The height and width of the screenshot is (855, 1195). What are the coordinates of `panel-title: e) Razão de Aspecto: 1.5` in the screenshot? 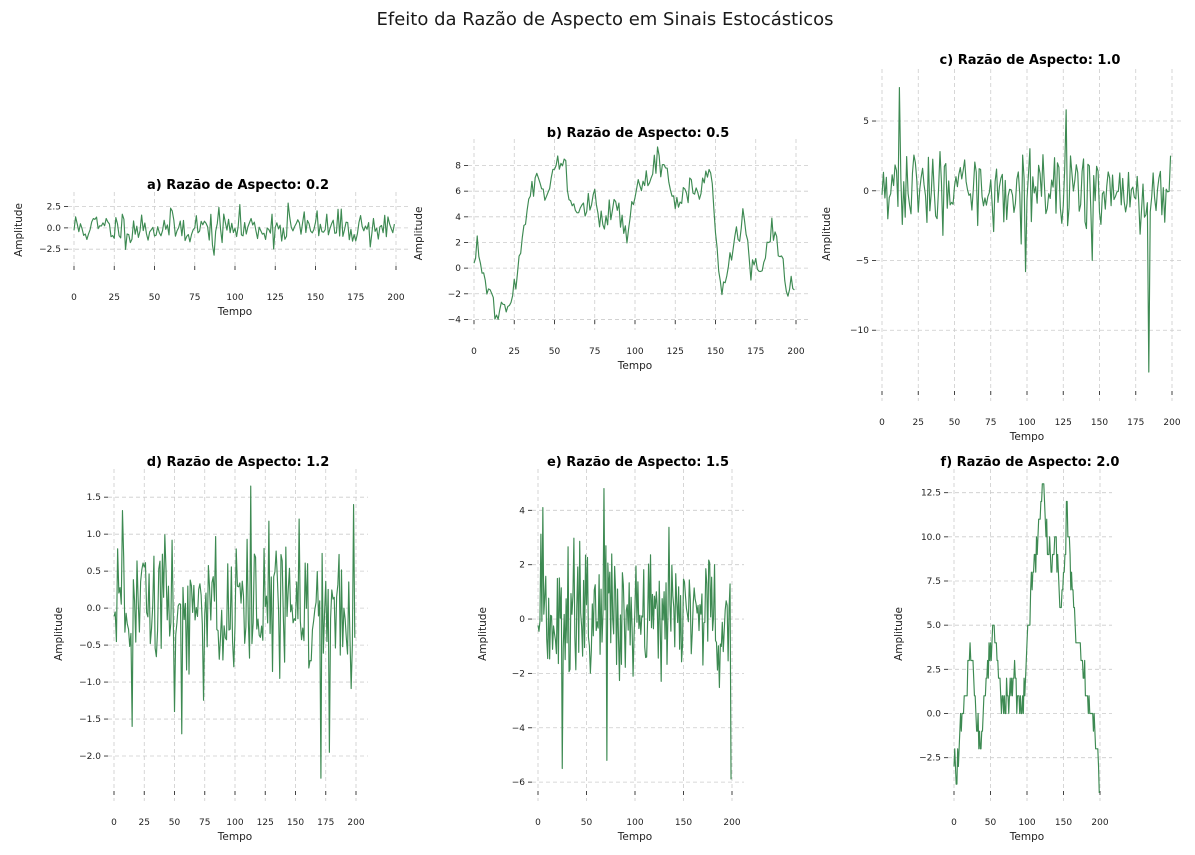 It's located at (638, 462).